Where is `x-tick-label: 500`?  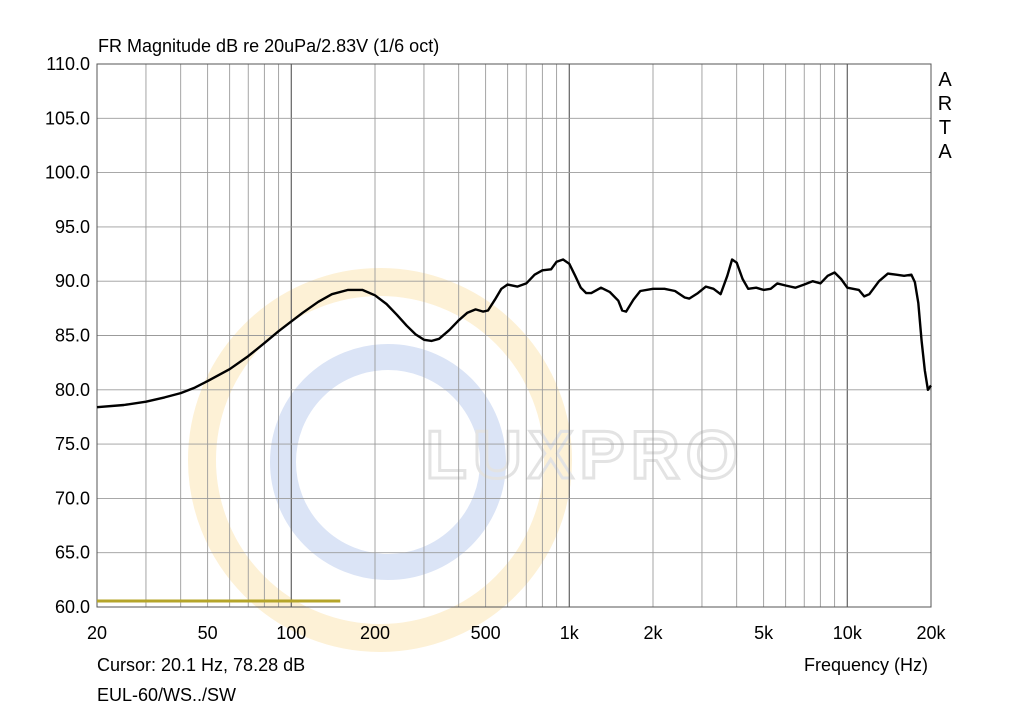
x-tick-label: 500 is located at coordinates (486, 633).